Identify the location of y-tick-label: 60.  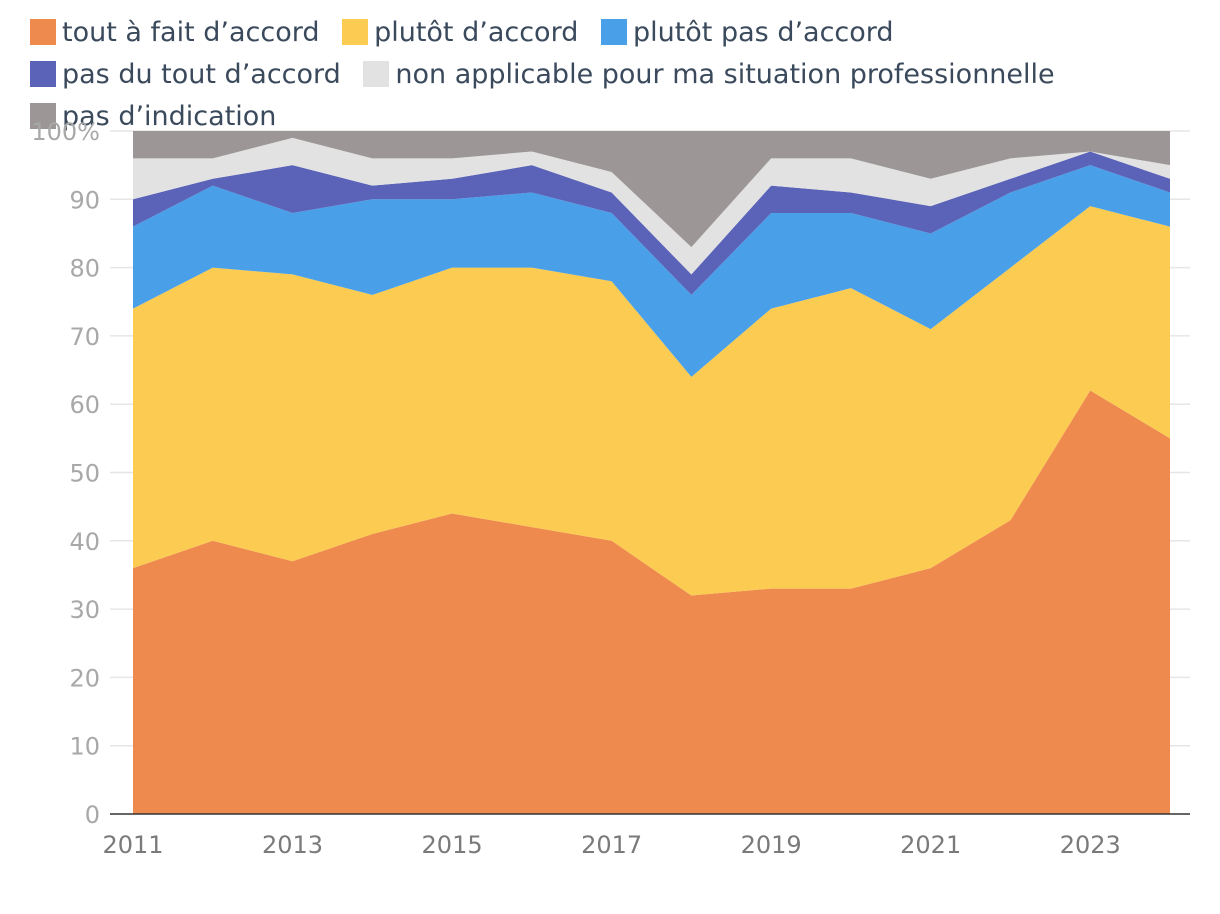
(84, 405).